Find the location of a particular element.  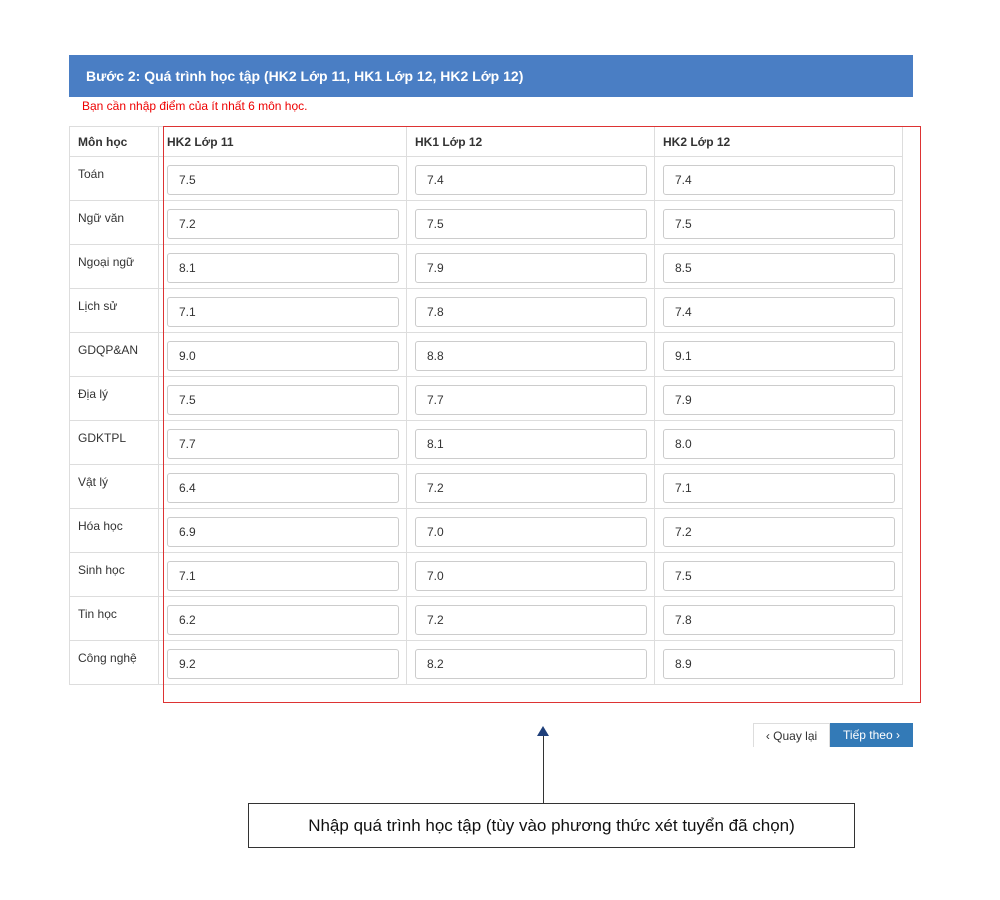

table-row: Địa lý 7.5 7.7 7.9 is located at coordinates (486, 398).